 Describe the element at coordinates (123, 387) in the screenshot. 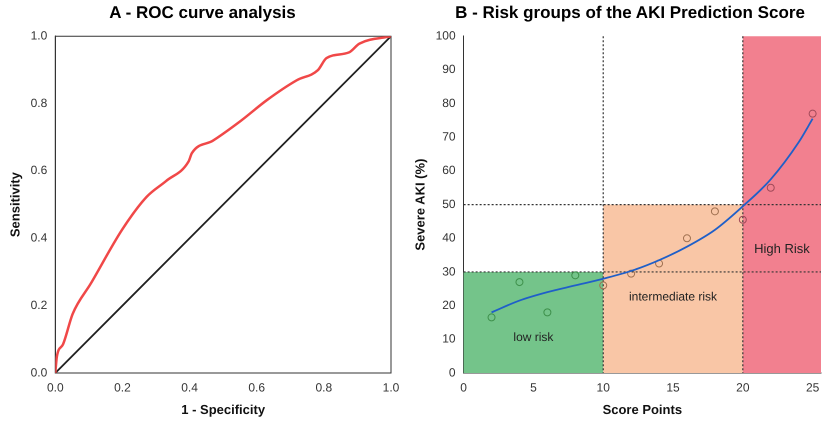

I see `x-tick-label: 0.2` at that location.